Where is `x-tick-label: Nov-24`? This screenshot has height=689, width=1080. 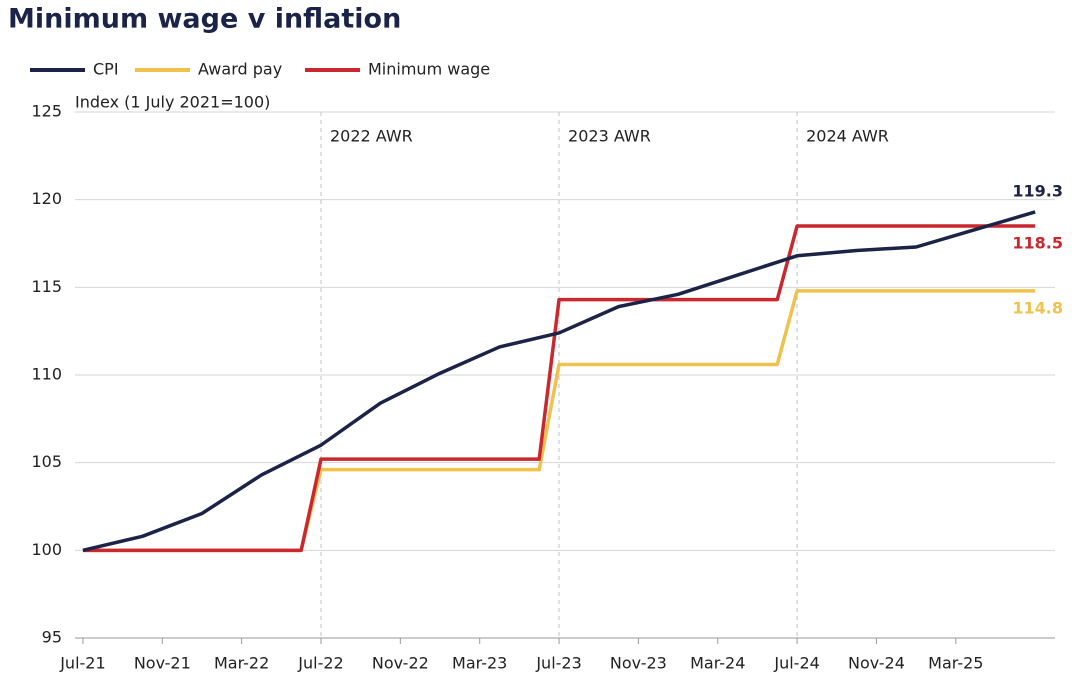
x-tick-label: Nov-24 is located at coordinates (876, 663).